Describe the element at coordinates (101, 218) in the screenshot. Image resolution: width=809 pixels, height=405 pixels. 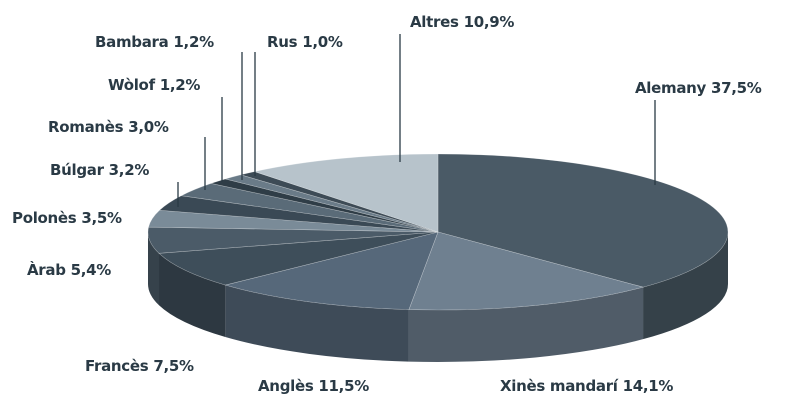
I see `label-value: 3,5%` at that location.